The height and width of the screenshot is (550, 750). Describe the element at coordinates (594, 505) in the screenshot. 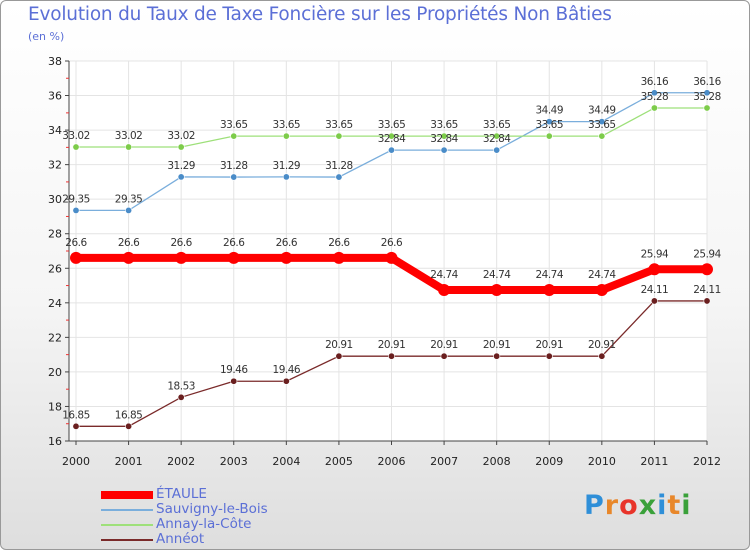

I see `logo-letter: P` at that location.